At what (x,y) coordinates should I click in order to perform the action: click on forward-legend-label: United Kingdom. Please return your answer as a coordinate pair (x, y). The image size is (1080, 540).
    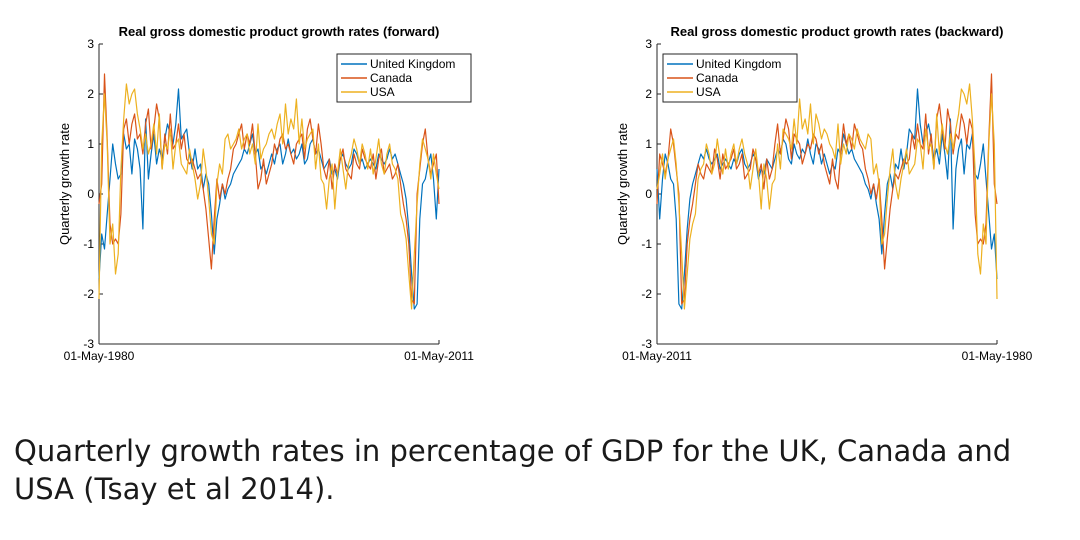
    Looking at the image, I should click on (412, 64).